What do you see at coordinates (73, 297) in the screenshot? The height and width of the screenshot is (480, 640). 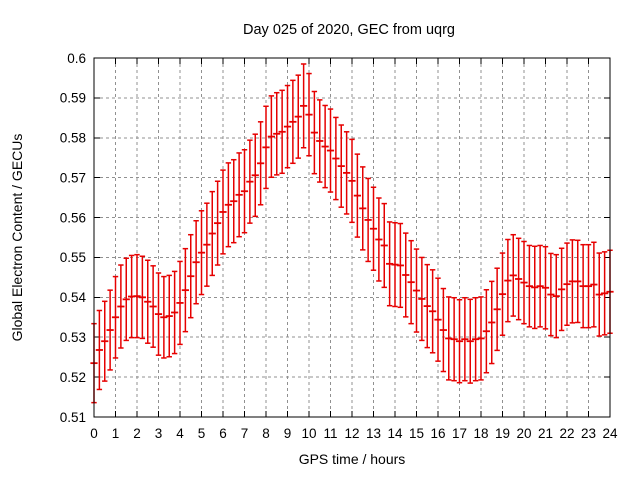 I see `y-tick-label: 0.54` at bounding box center [73, 297].